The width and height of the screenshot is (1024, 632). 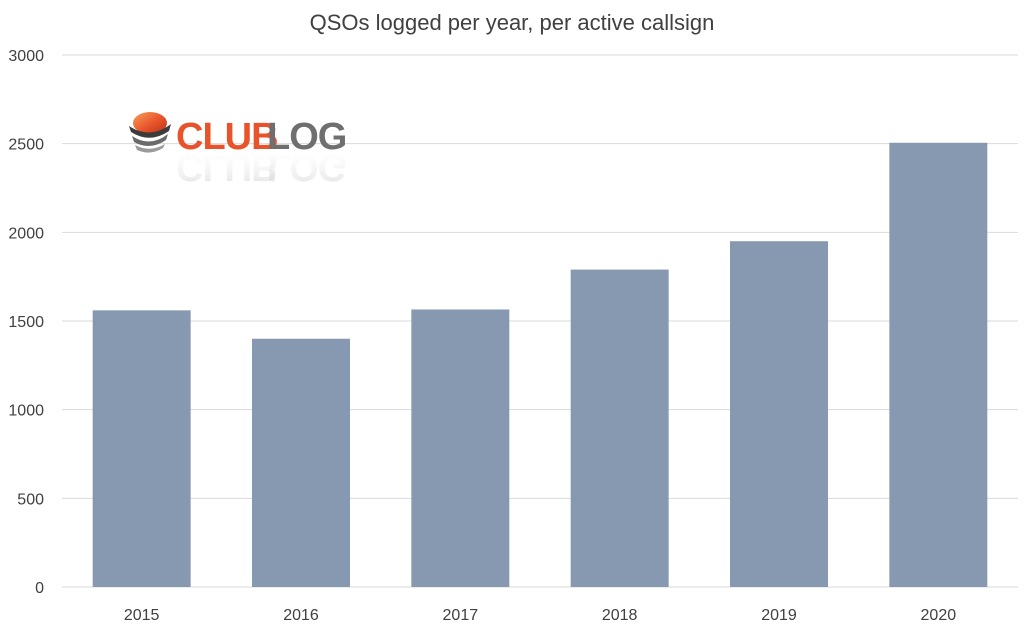 I want to click on x-tick-label: 2016, so click(x=301, y=615).